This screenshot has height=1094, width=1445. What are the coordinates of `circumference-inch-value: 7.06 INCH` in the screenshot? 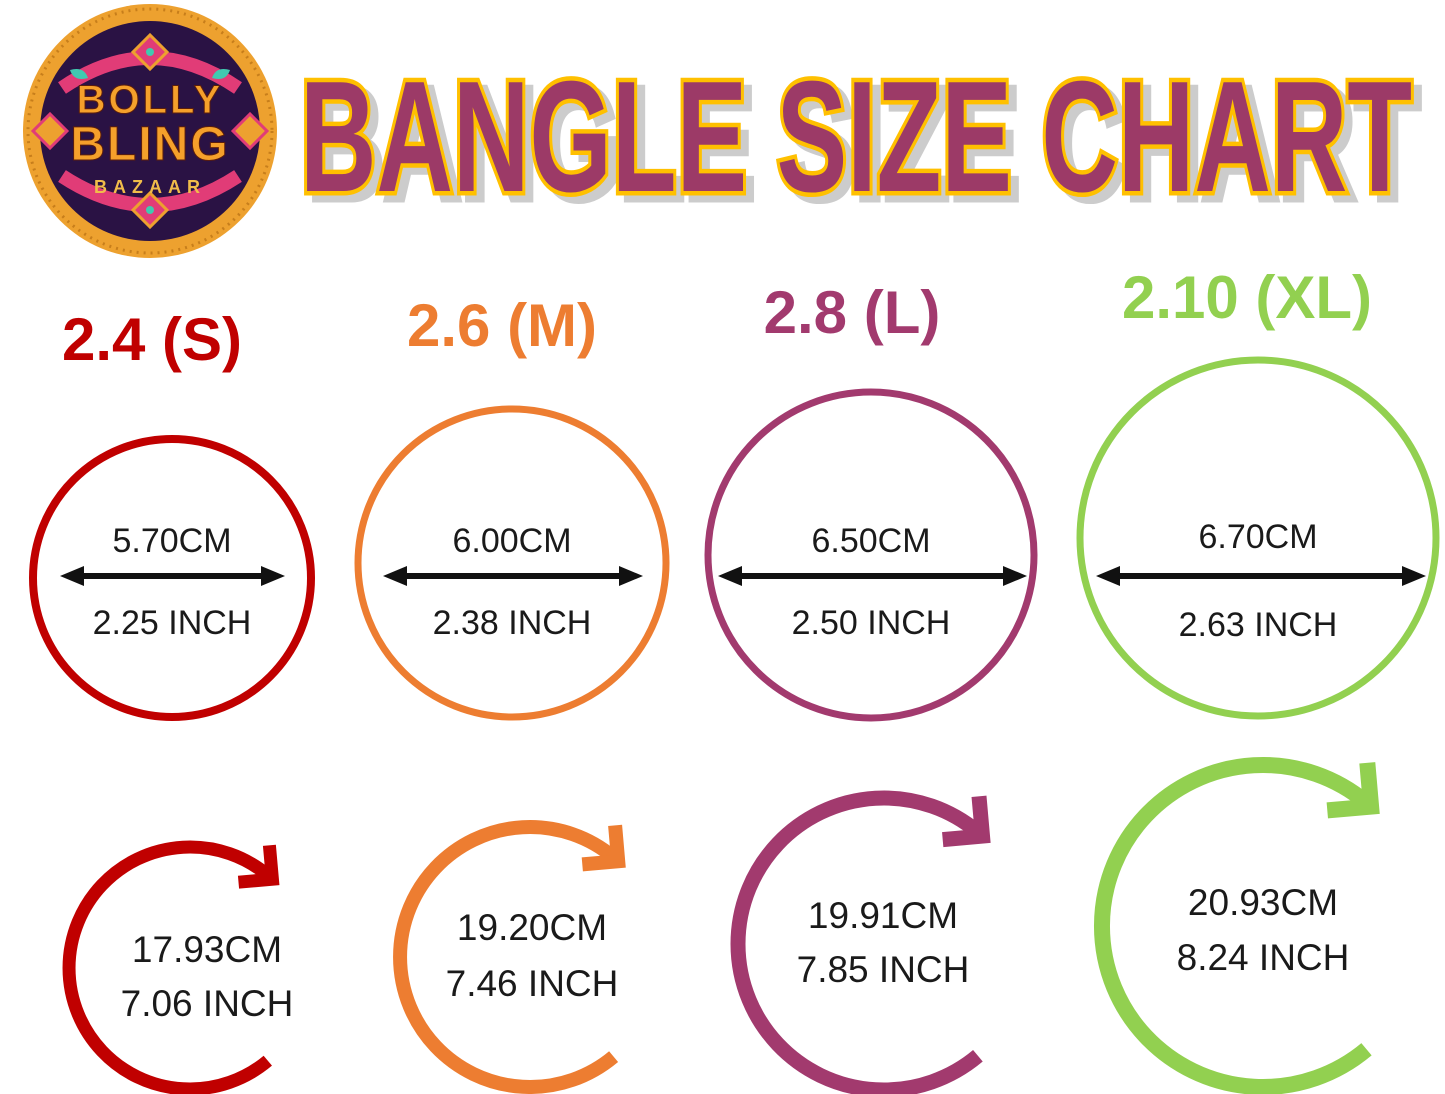 It's located at (207, 1003).